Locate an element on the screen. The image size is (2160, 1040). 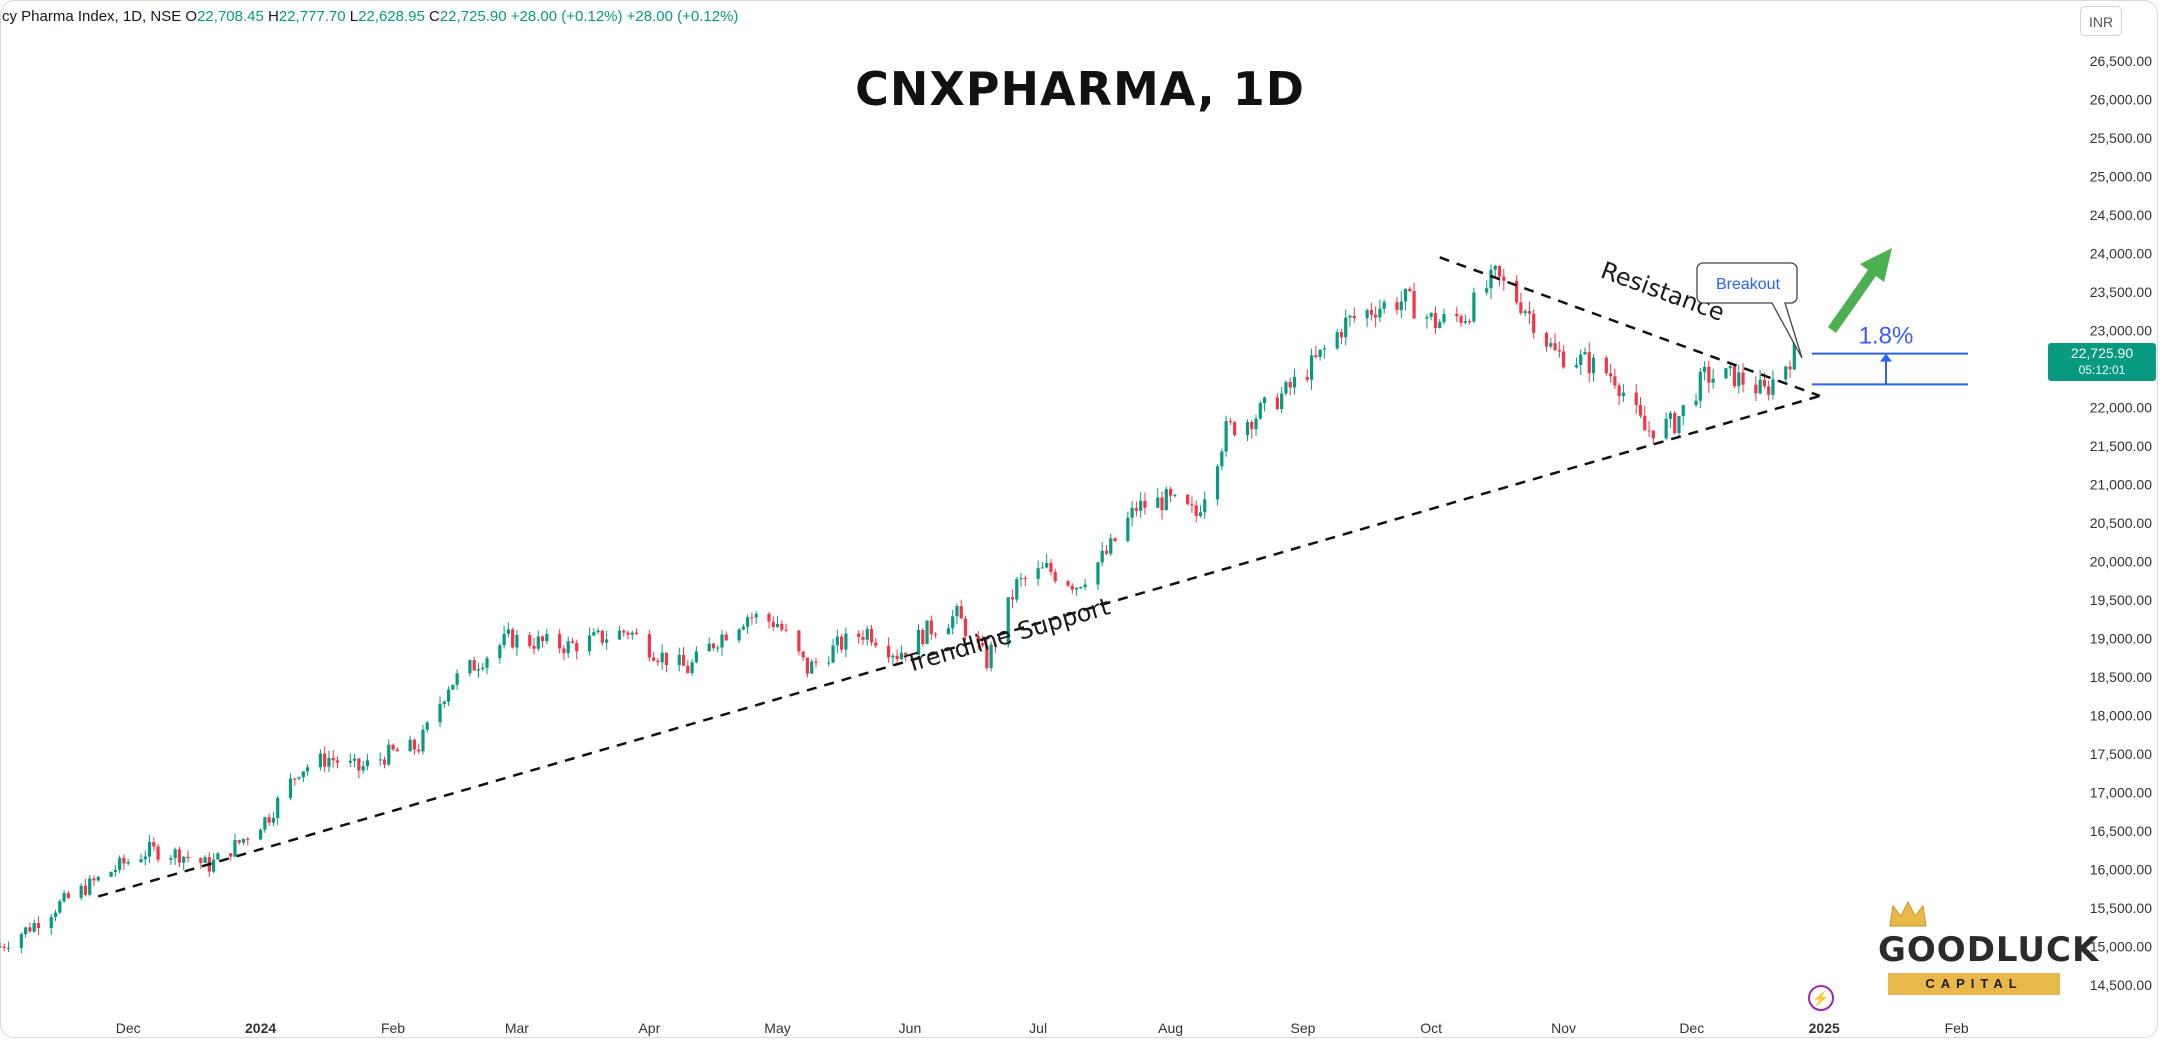
low-label: L is located at coordinates (354, 16).